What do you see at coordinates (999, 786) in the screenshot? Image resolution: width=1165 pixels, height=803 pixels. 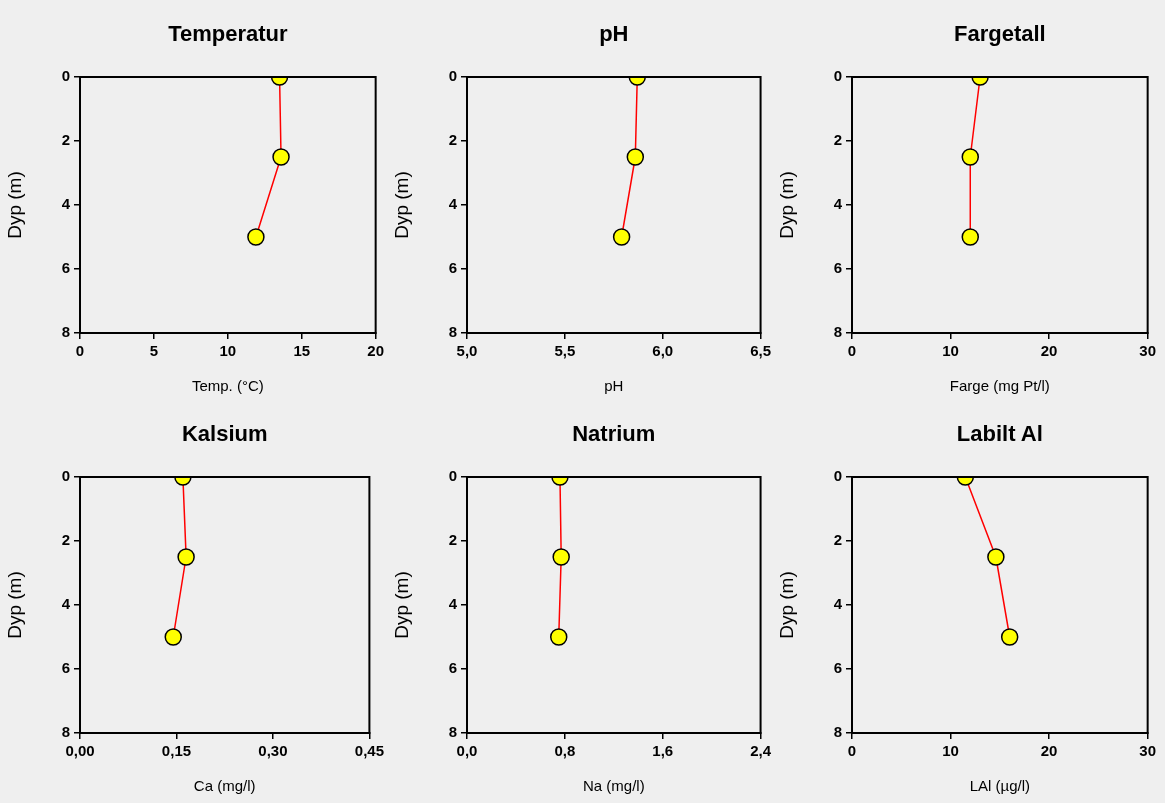 I see `x-axis-title: LAl (µg/l)` at bounding box center [999, 786].